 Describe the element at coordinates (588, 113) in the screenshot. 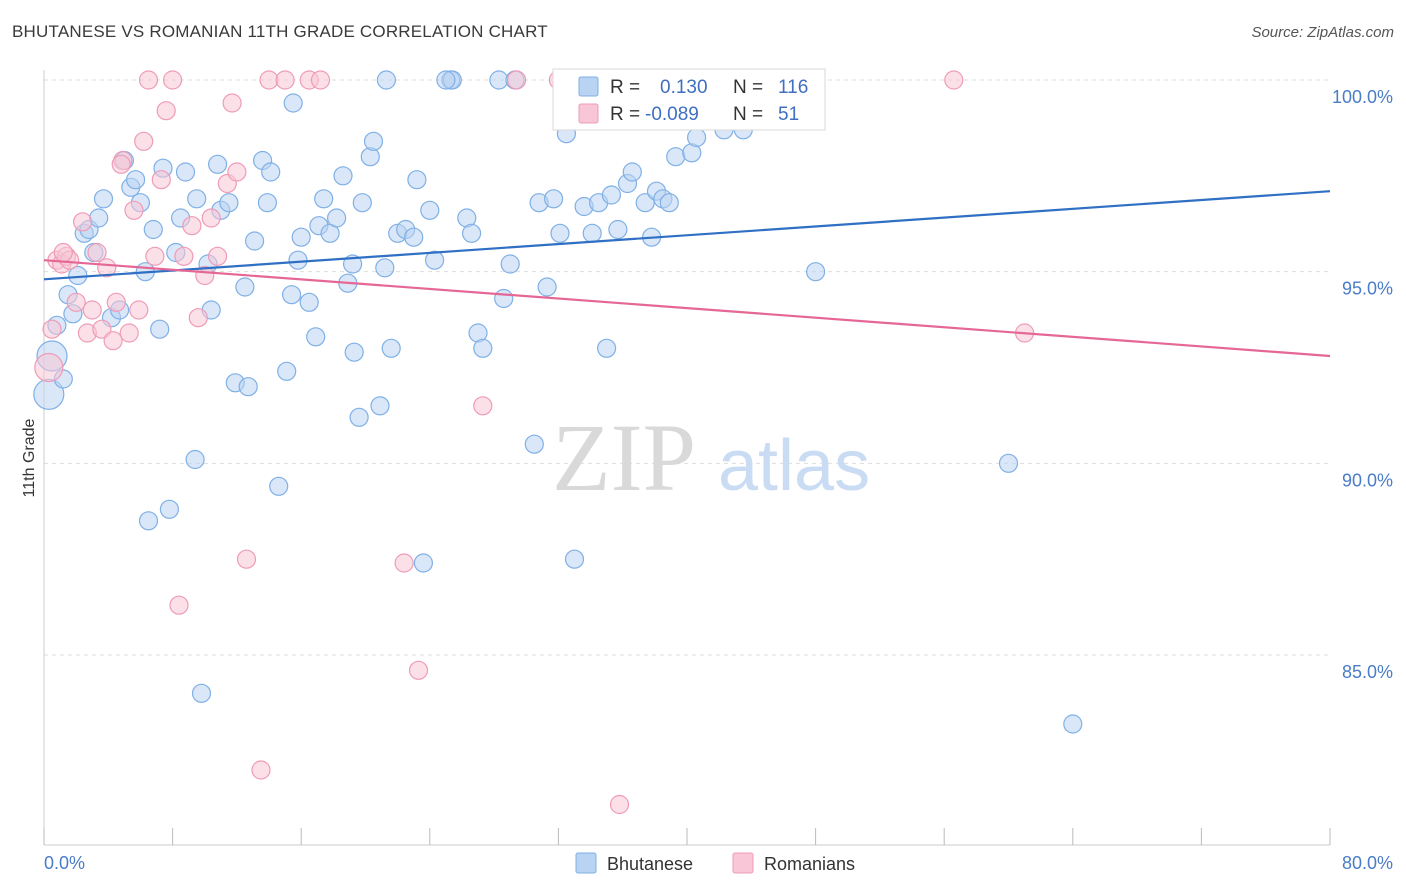

I see `legend-swatch-pink` at that location.